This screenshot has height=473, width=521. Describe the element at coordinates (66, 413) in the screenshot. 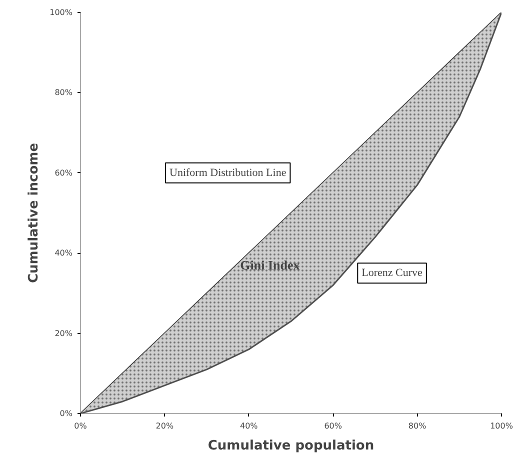

I see `y-tick-label: 0%` at that location.